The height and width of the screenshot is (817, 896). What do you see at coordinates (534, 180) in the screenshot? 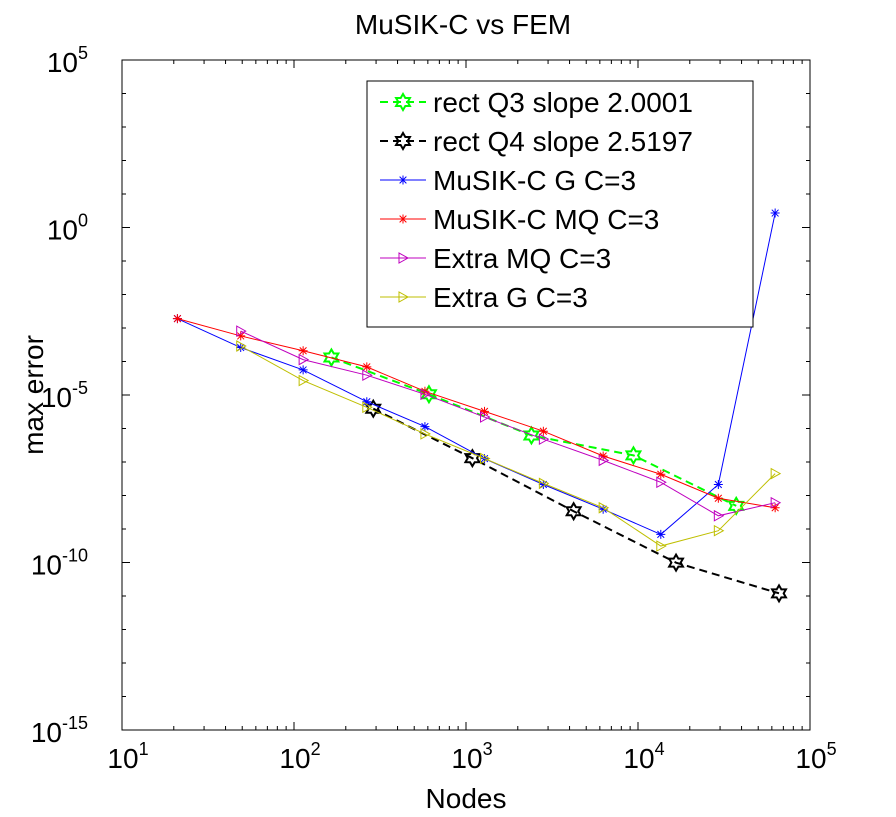
I see `legend-label: MuSIK-C G C=3` at bounding box center [534, 180].